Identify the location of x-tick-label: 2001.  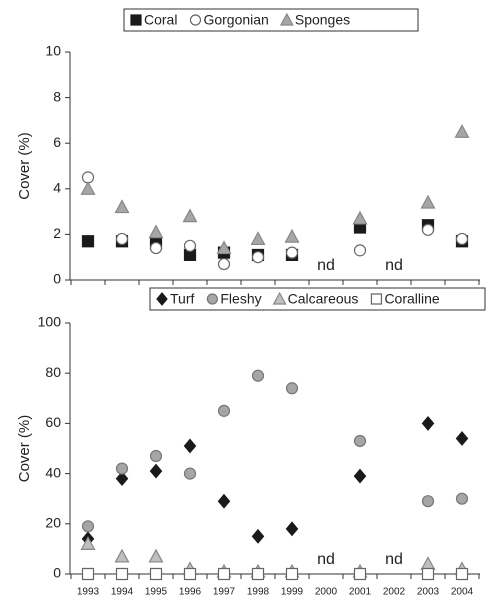
(360, 592).